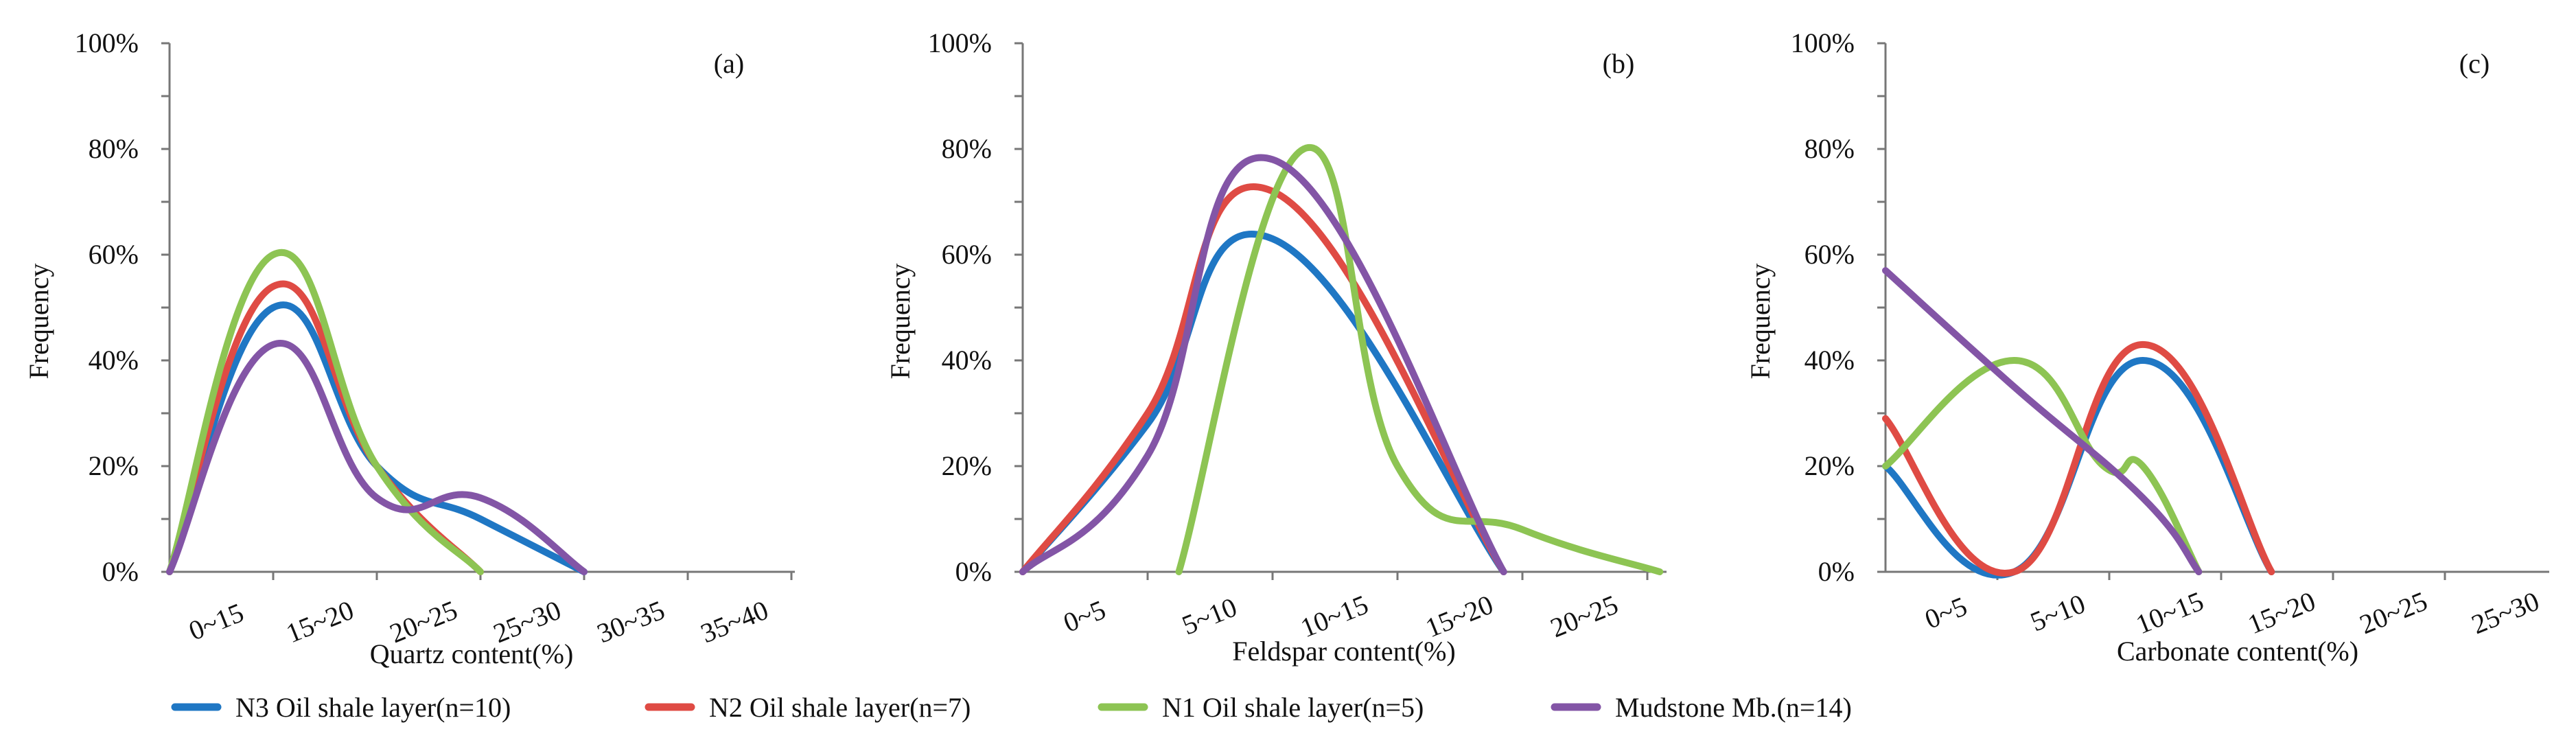 This screenshot has height=751, width=2576. I want to click on legend-label: N3 Oil shale layer(n=10), so click(373, 708).